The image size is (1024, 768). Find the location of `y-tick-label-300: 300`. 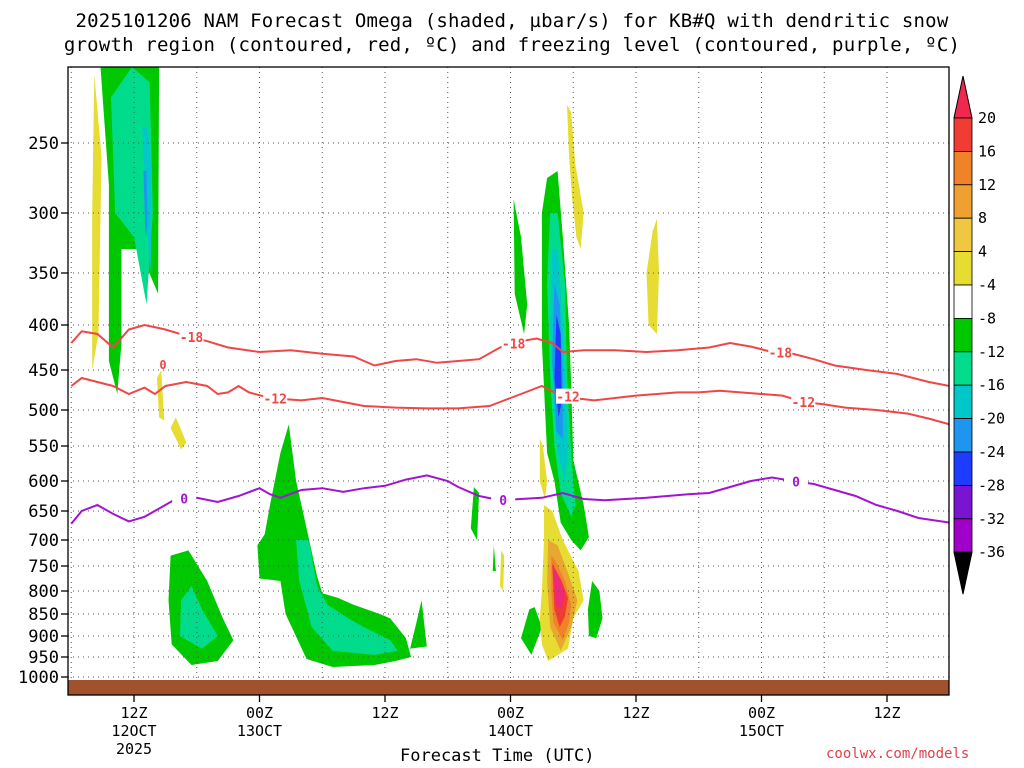

y-tick-label-300: 300 is located at coordinates (43, 214).